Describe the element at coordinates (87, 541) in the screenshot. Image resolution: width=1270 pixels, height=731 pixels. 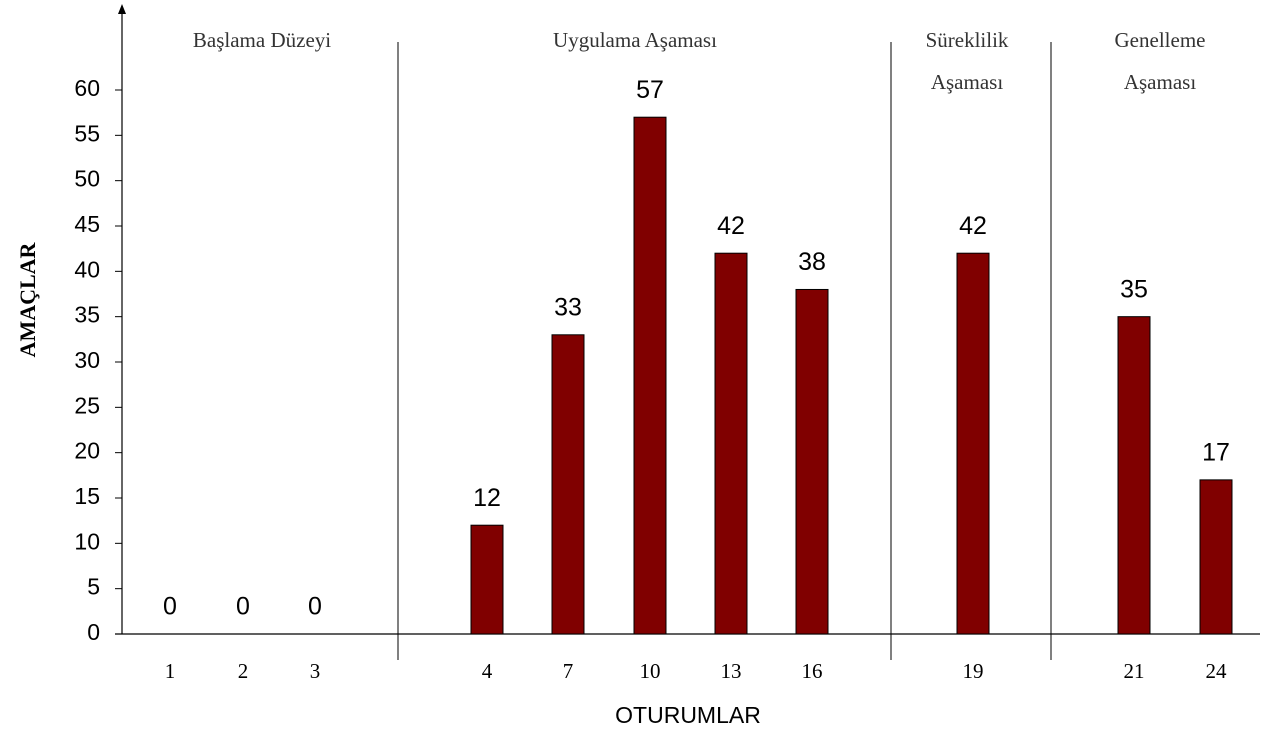
I see `y-tick-label: 10` at that location.